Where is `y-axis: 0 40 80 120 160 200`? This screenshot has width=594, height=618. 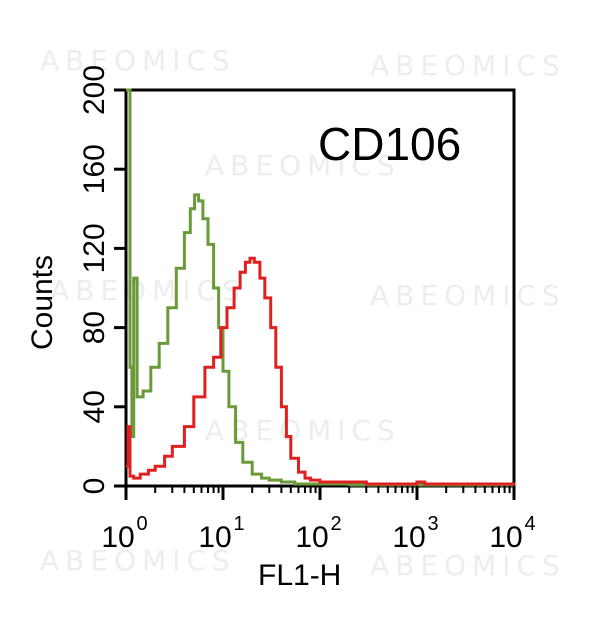 y-axis: 0 40 80 120 160 200 is located at coordinates (102, 279).